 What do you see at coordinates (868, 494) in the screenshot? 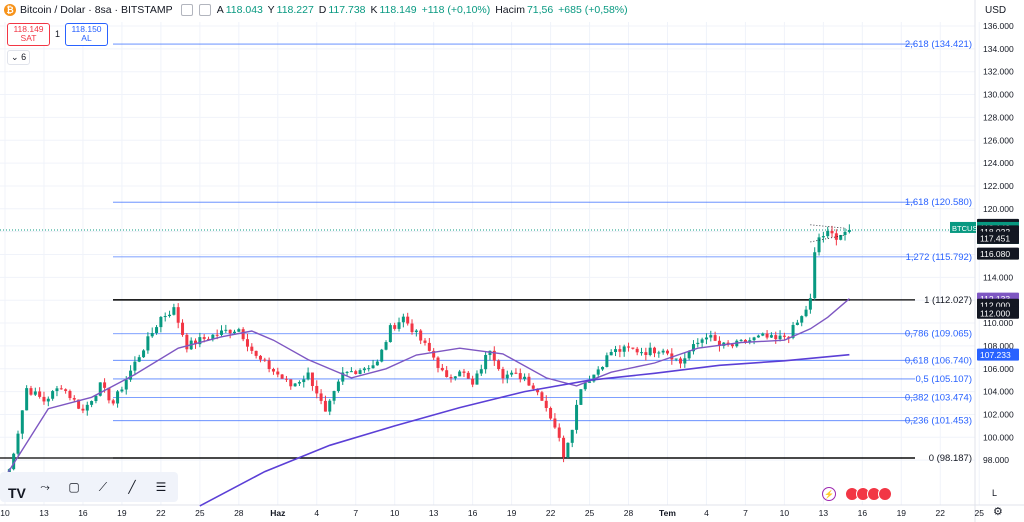
I see `event-flags` at bounding box center [868, 494].